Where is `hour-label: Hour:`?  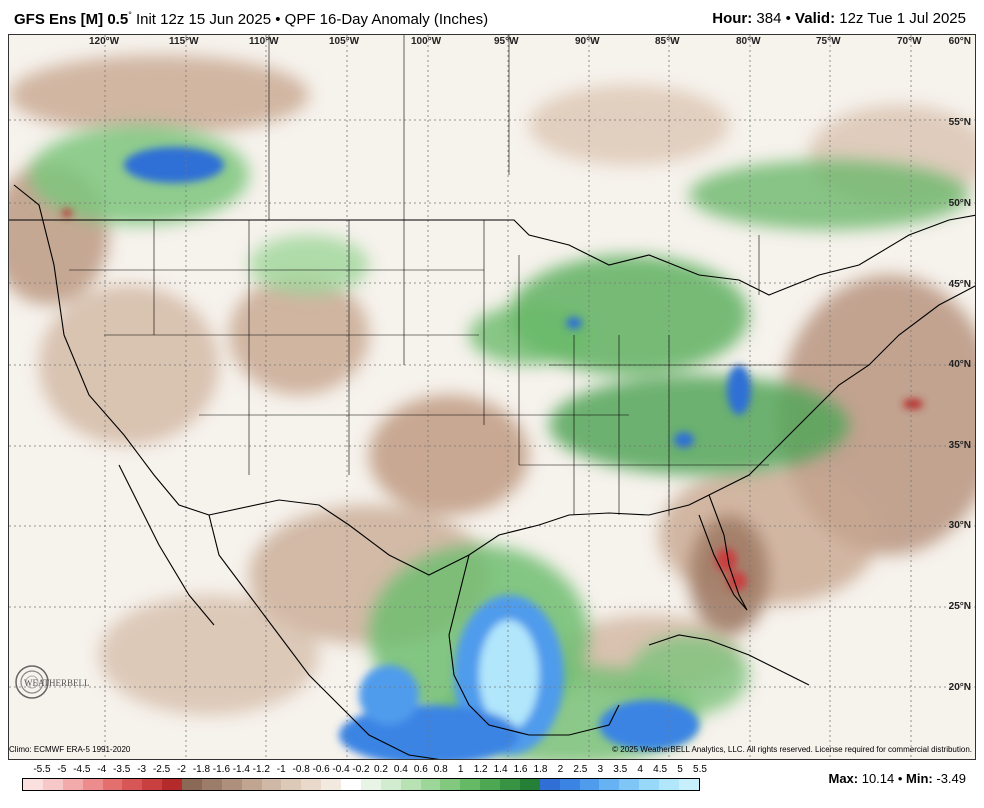 hour-label: Hour: is located at coordinates (732, 18).